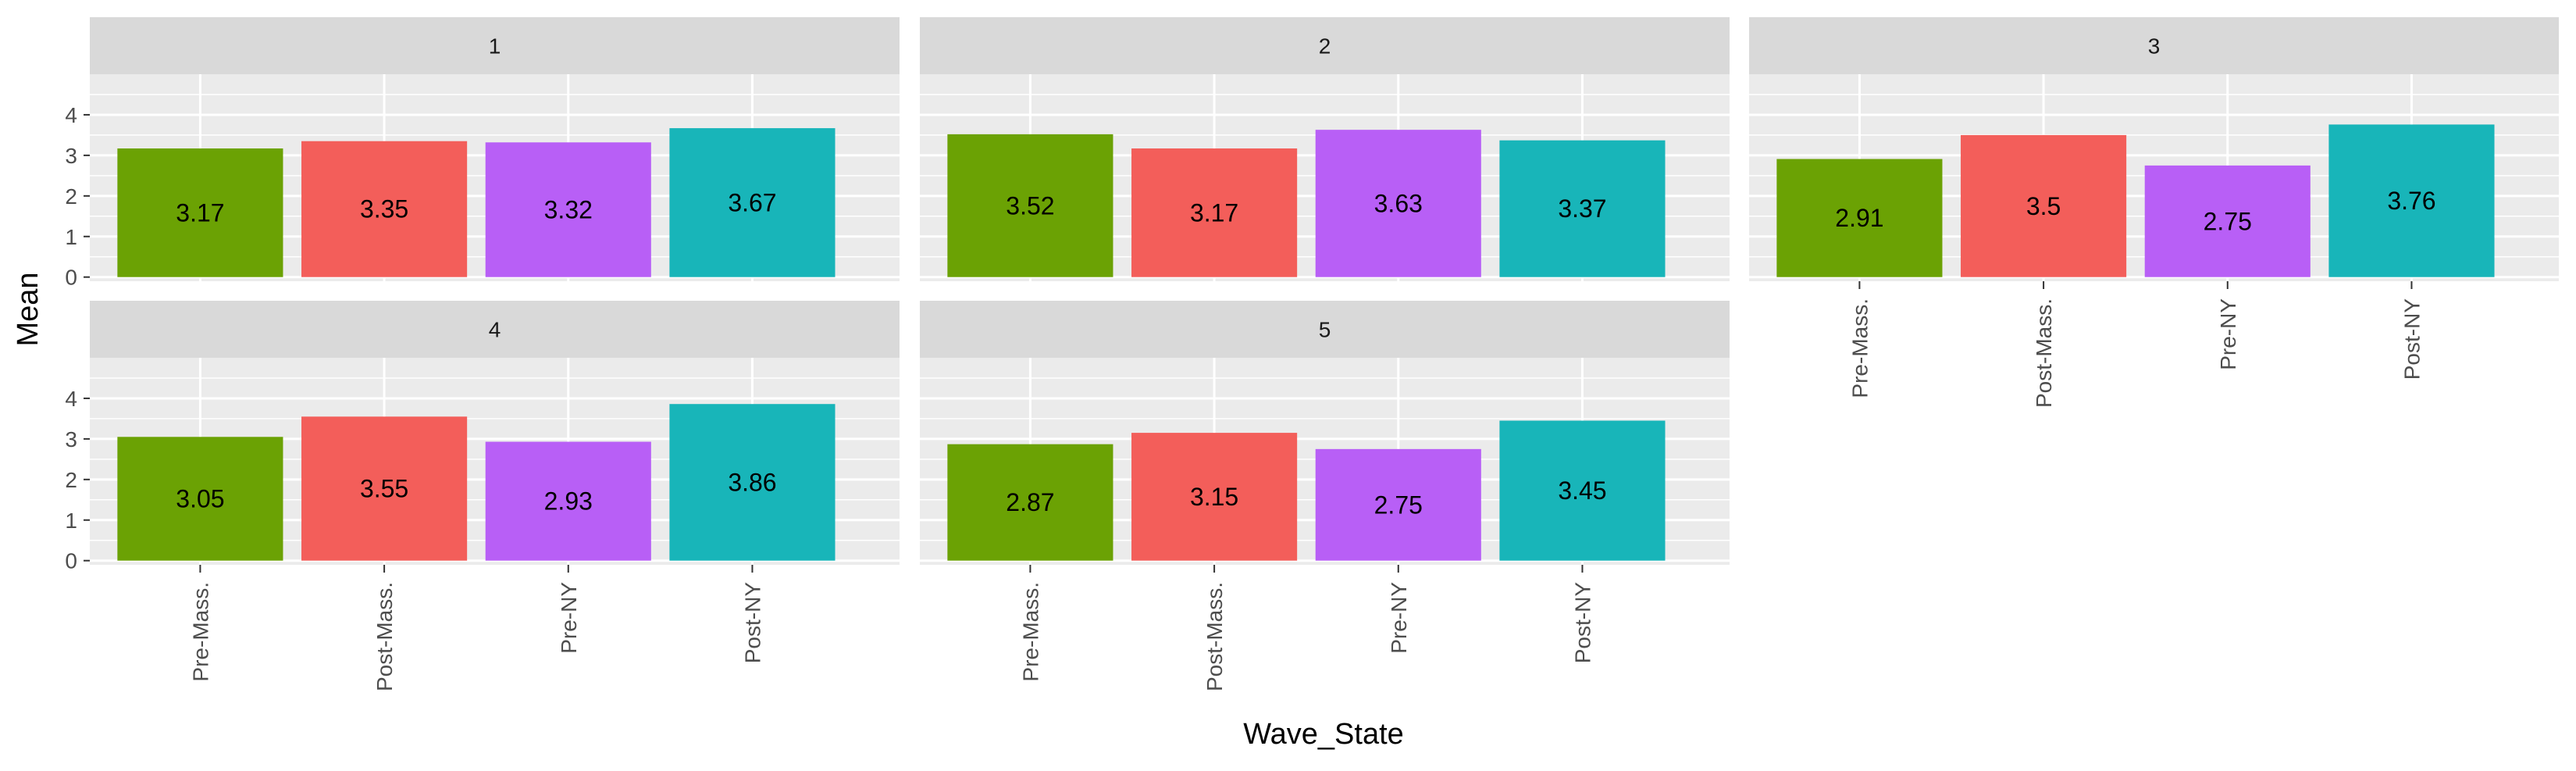  Describe the element at coordinates (483, 153) in the screenshot. I see `facet-panel-1: 1 0 1 2 3 4 3.17 3.35 3.32 3.67` at that location.